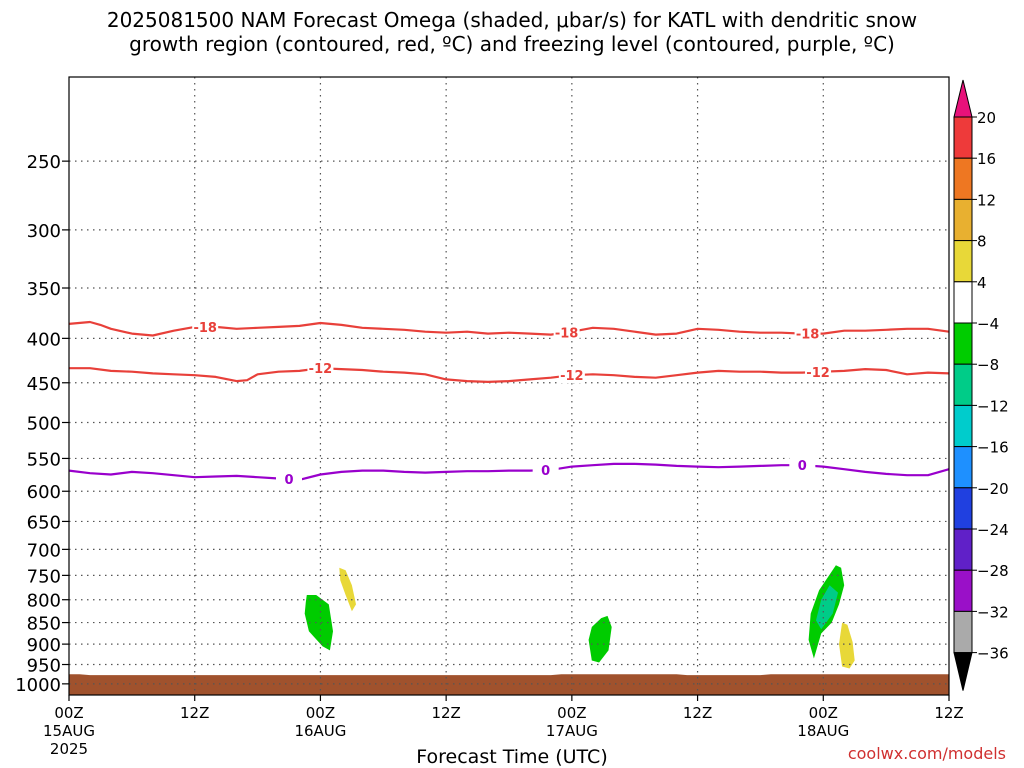 This screenshot has width=1024, height=768. Describe the element at coordinates (44, 289) in the screenshot. I see `y-tick-350: 350` at that location.